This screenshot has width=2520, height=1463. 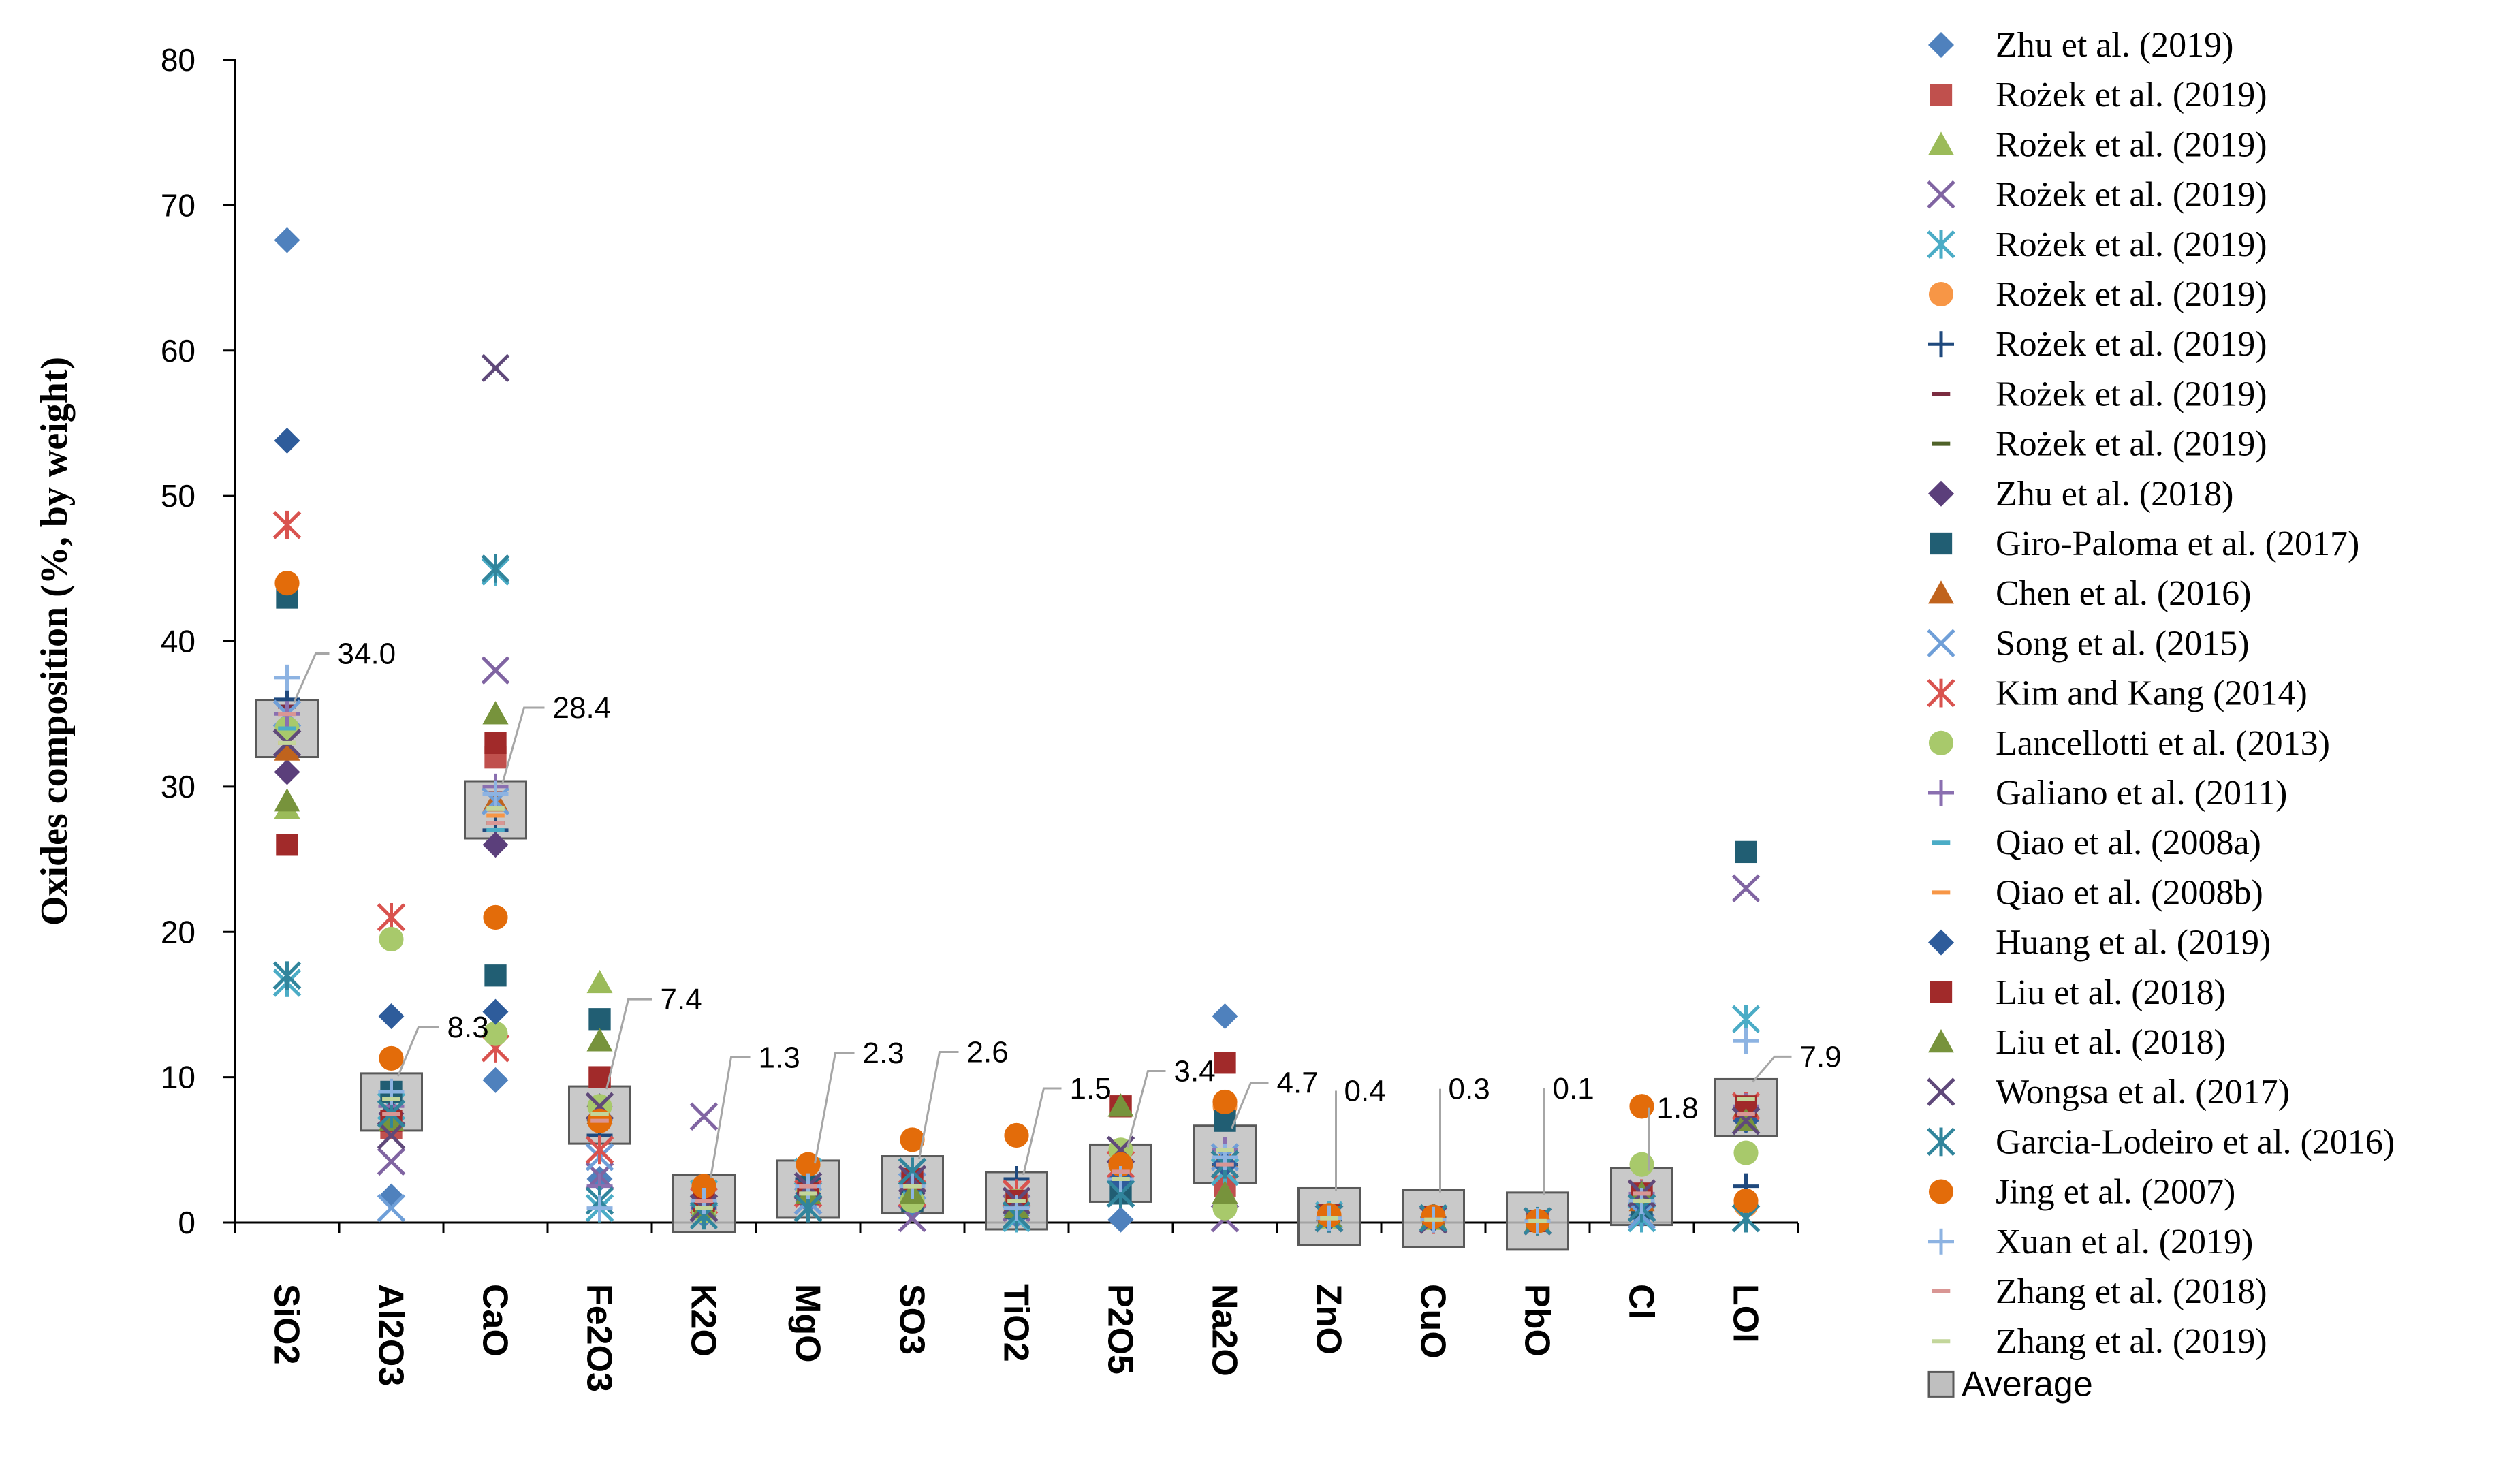 What do you see at coordinates (178, 496) in the screenshot?
I see `y-tick-label: 50` at bounding box center [178, 496].